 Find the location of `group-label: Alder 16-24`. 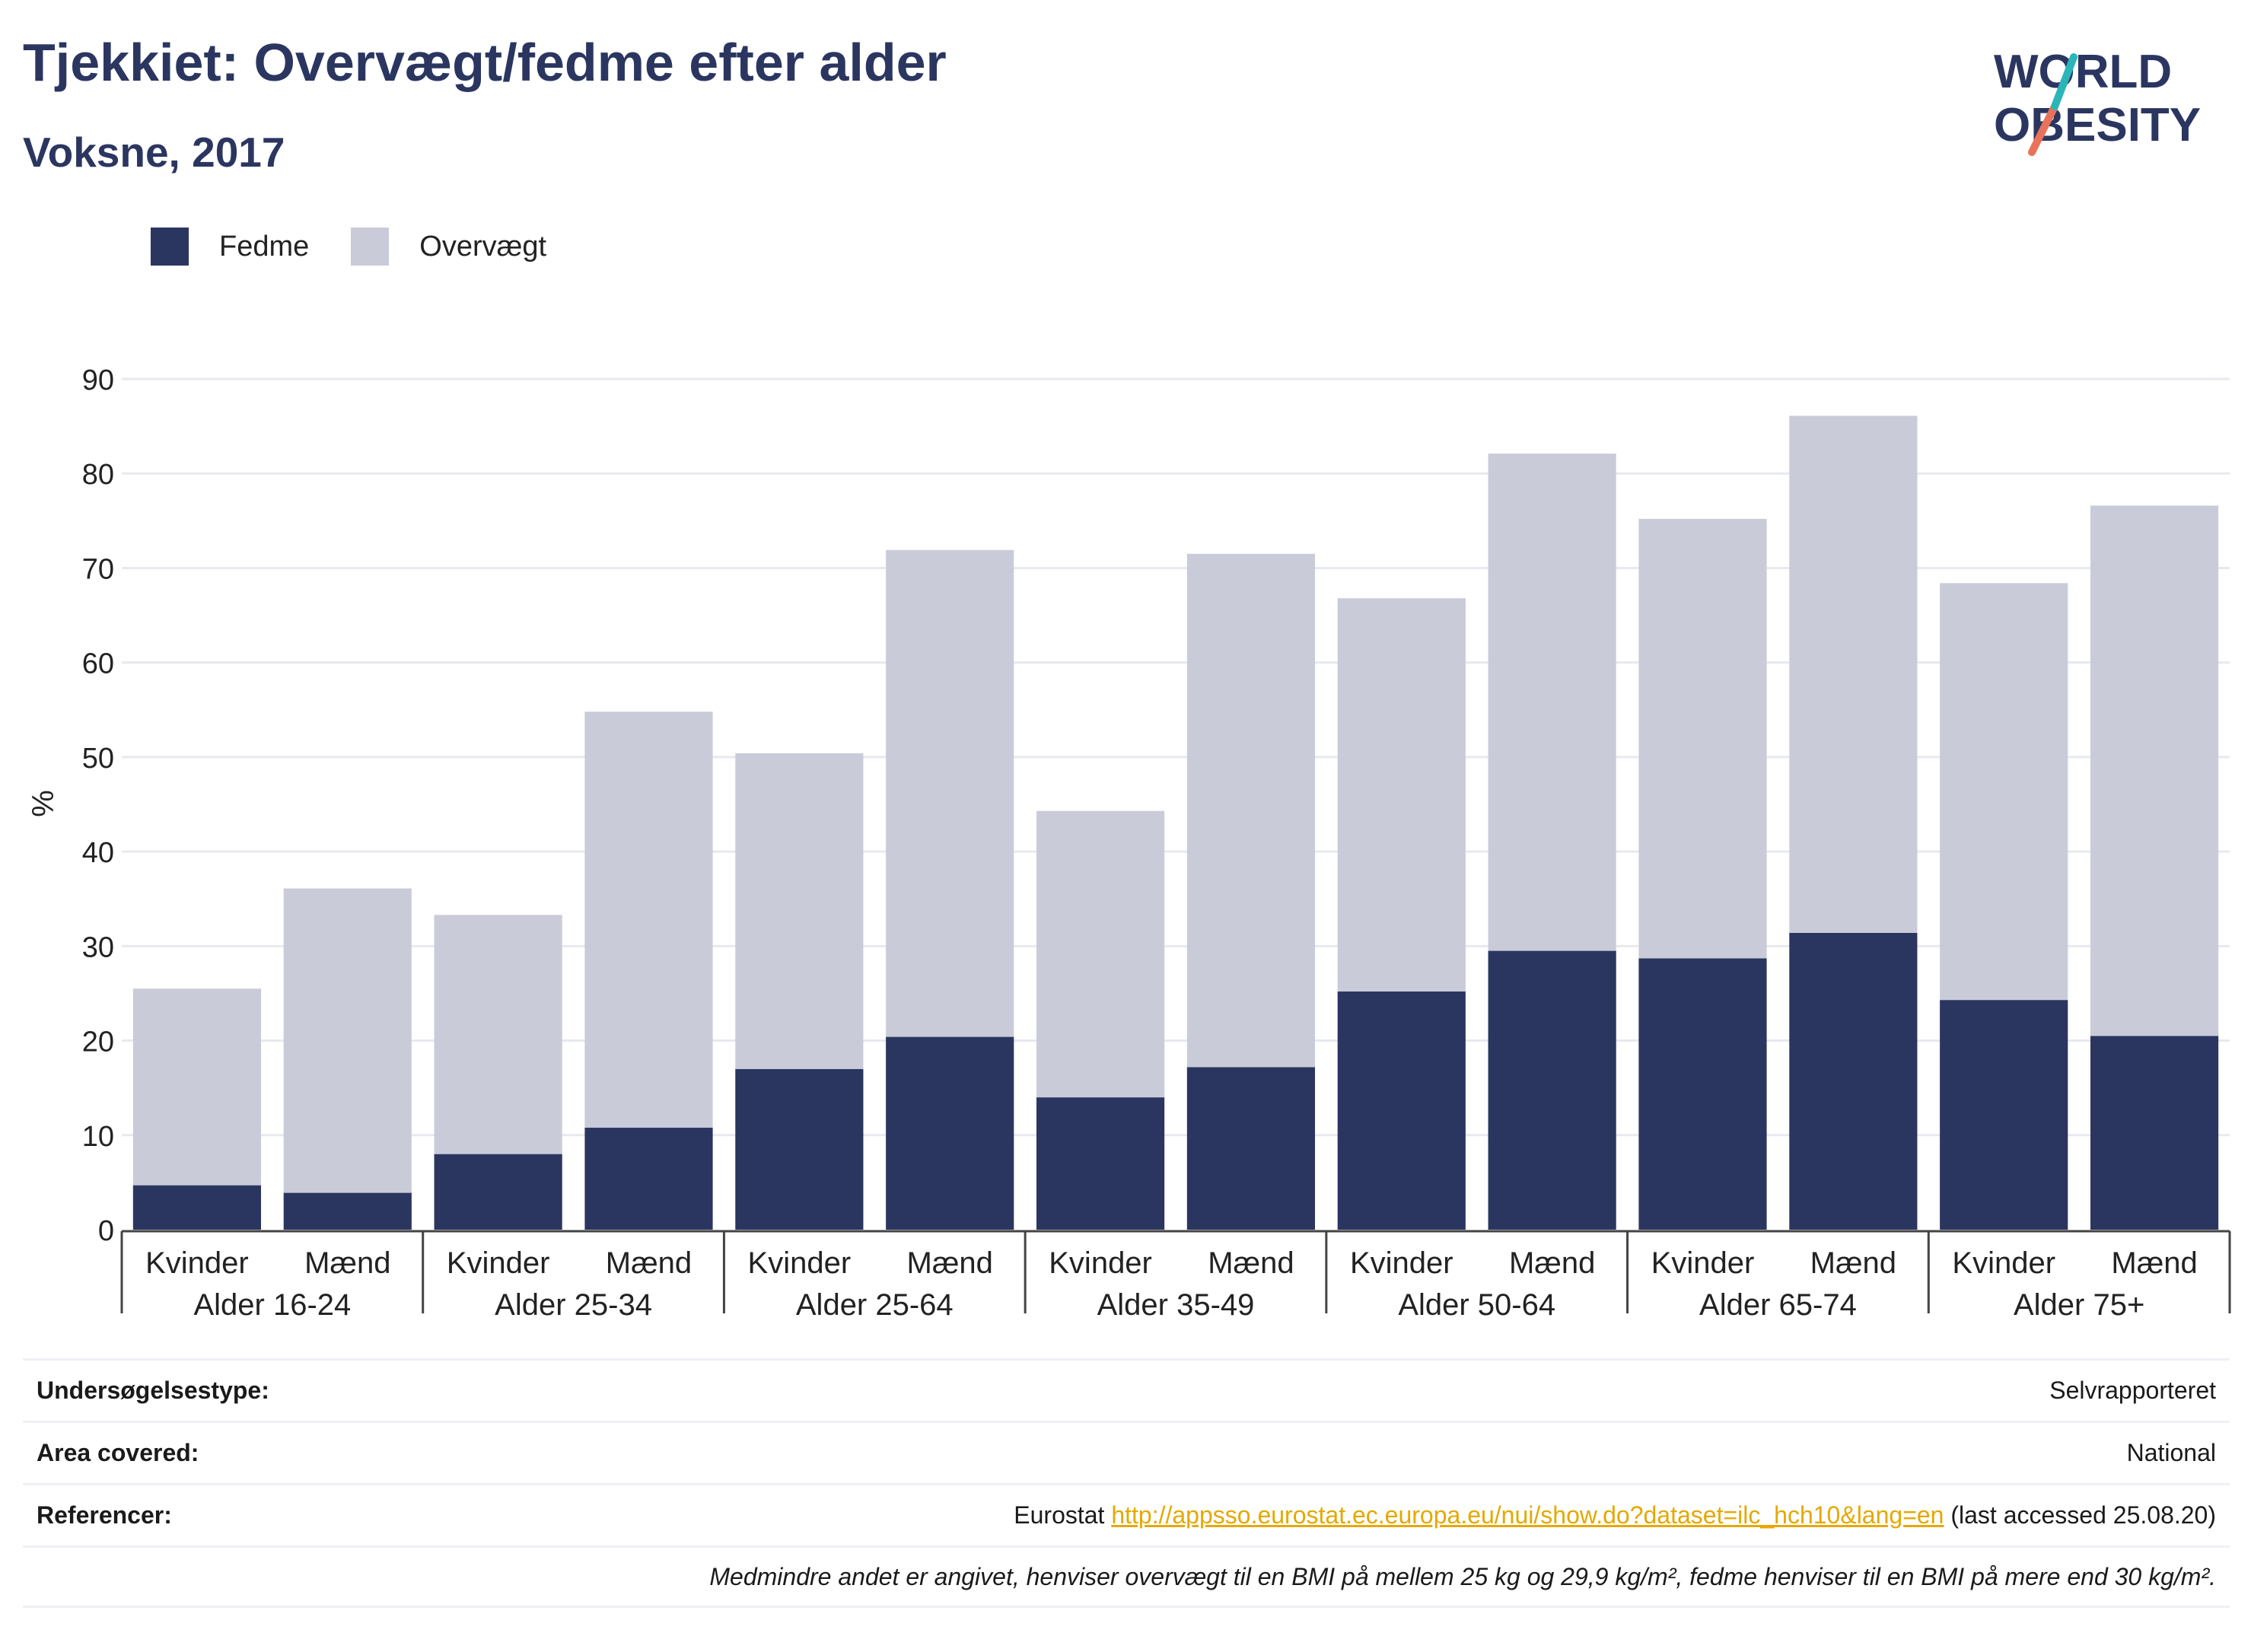

group-label: Alder 16-24 is located at coordinates (272, 1305).